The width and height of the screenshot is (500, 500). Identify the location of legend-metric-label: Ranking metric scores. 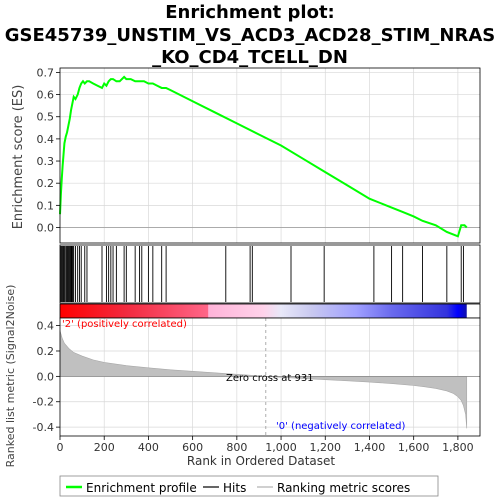
(343, 488).